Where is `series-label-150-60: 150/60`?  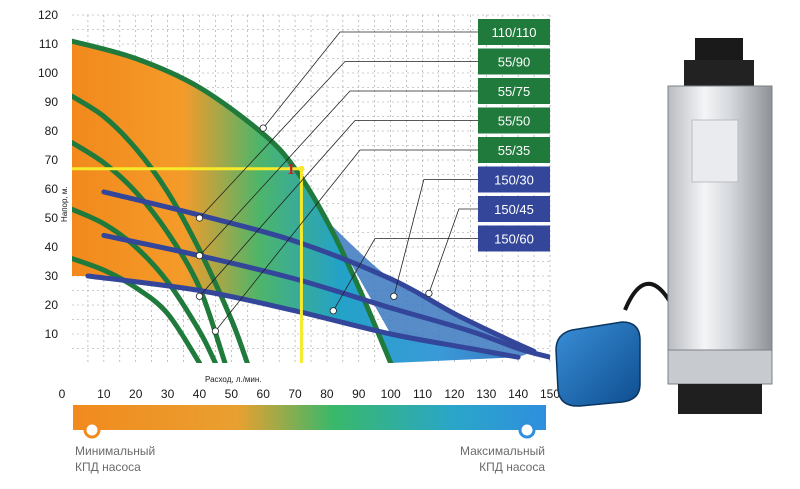
series-label-150-60: 150/60 is located at coordinates (514, 238).